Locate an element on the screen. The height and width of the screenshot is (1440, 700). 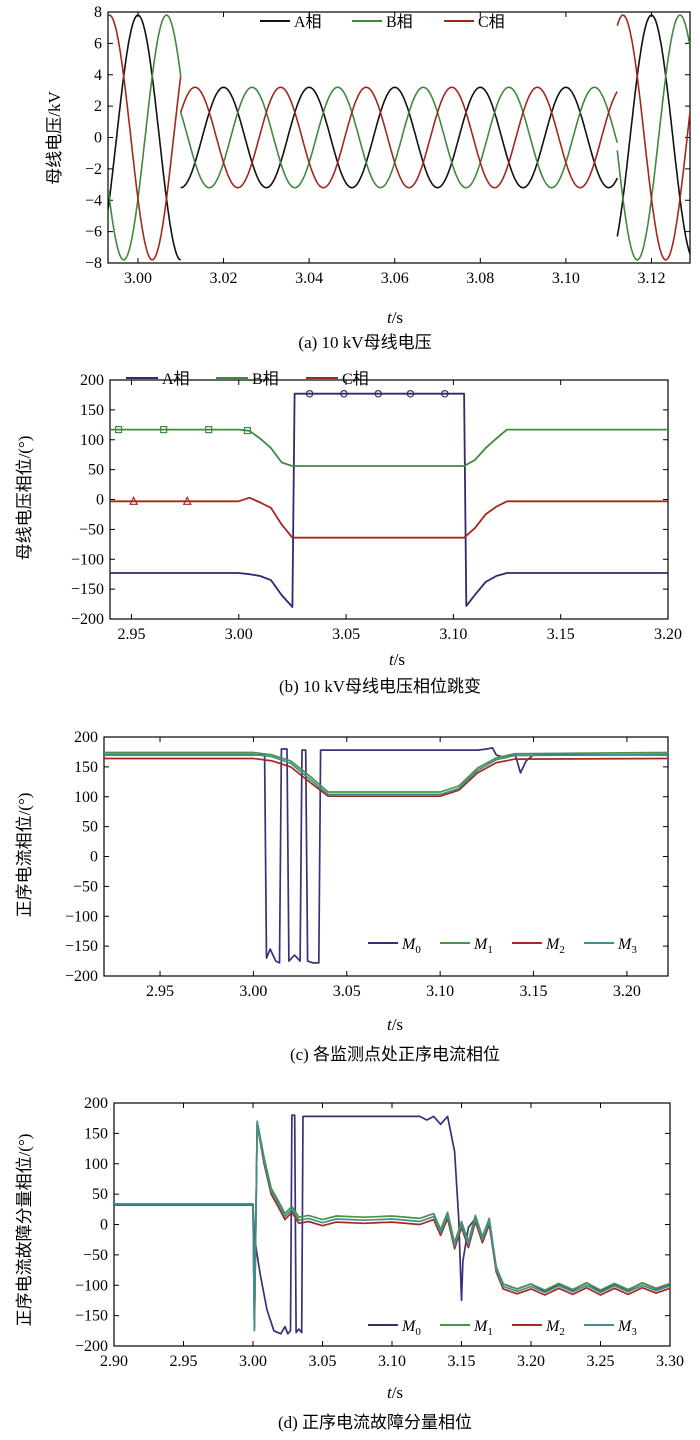
ytick-label: 0 is located at coordinates (94, 857).